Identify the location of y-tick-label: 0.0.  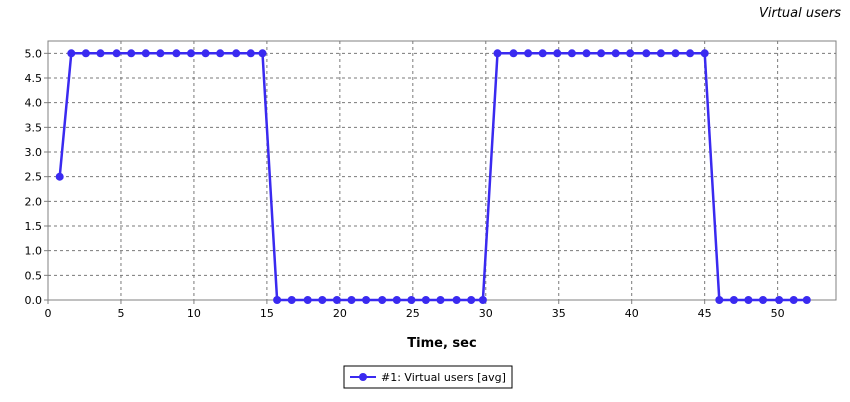
(34, 300).